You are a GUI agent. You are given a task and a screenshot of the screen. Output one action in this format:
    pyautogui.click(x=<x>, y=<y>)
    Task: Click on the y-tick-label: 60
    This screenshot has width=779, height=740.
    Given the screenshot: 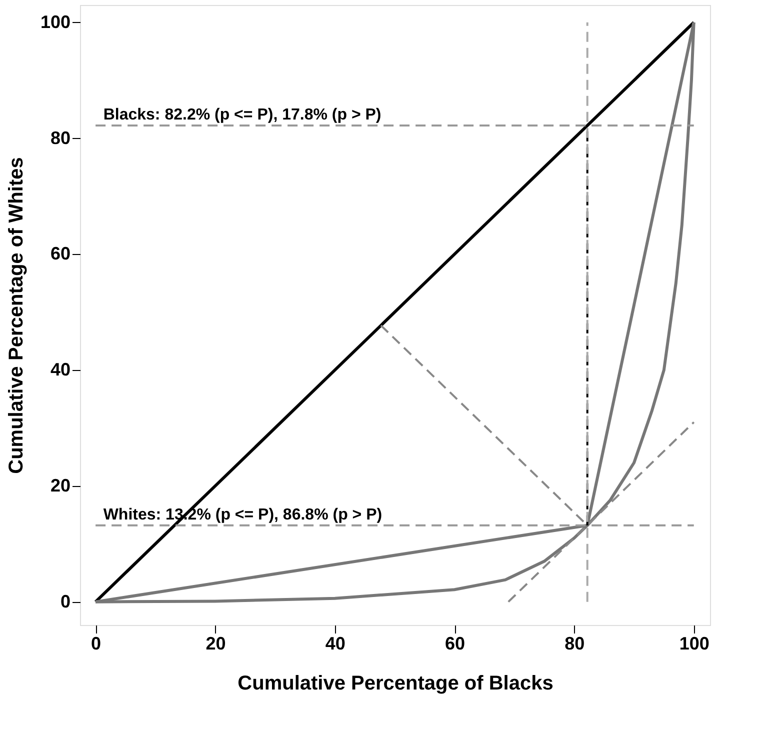 What is the action you would take?
    pyautogui.click(x=60, y=254)
    